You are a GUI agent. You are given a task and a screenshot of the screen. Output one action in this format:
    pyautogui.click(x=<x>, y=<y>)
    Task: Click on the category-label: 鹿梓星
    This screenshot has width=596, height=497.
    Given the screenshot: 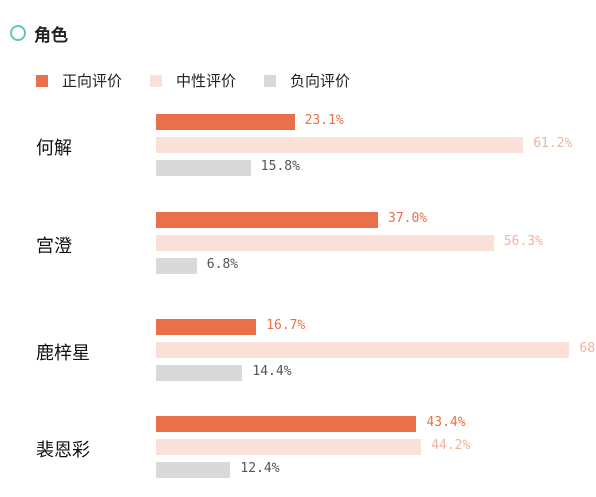 What is the action you would take?
    pyautogui.click(x=63, y=353)
    